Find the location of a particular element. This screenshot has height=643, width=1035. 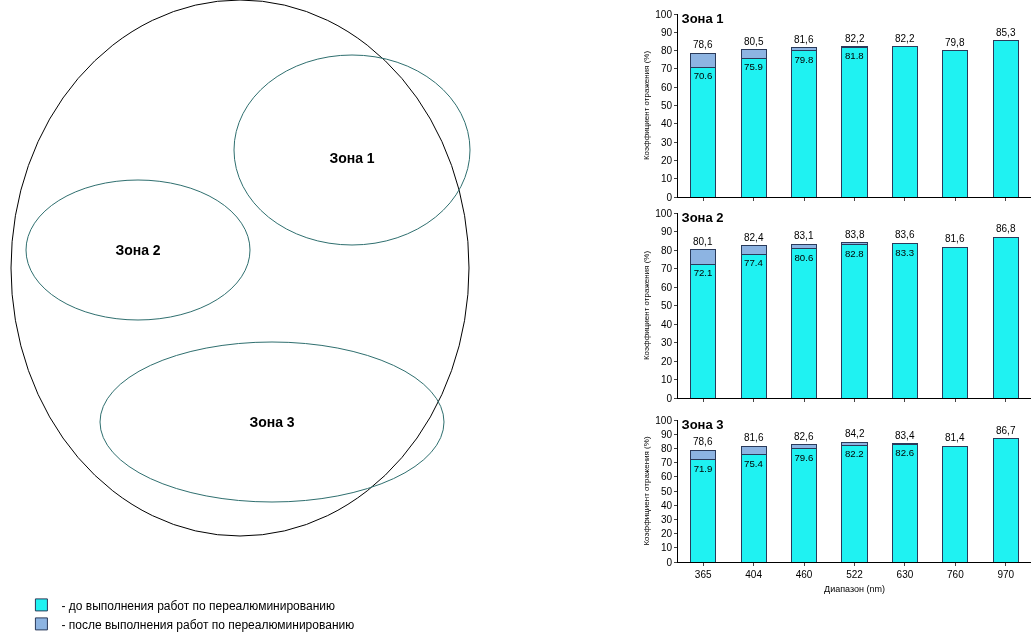

x-tick-label: 522 is located at coordinates (855, 574).